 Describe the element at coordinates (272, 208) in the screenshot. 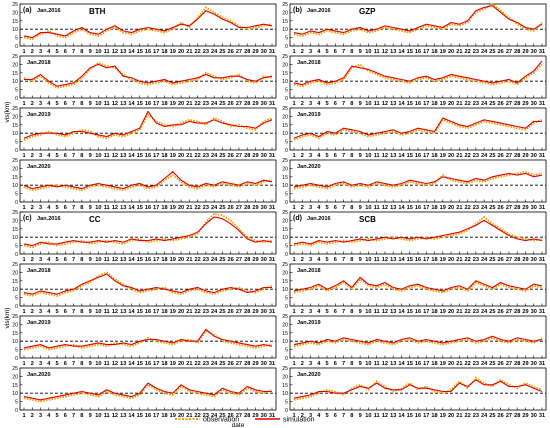

I see `panel-3-xtick-label-31: 31` at that location.